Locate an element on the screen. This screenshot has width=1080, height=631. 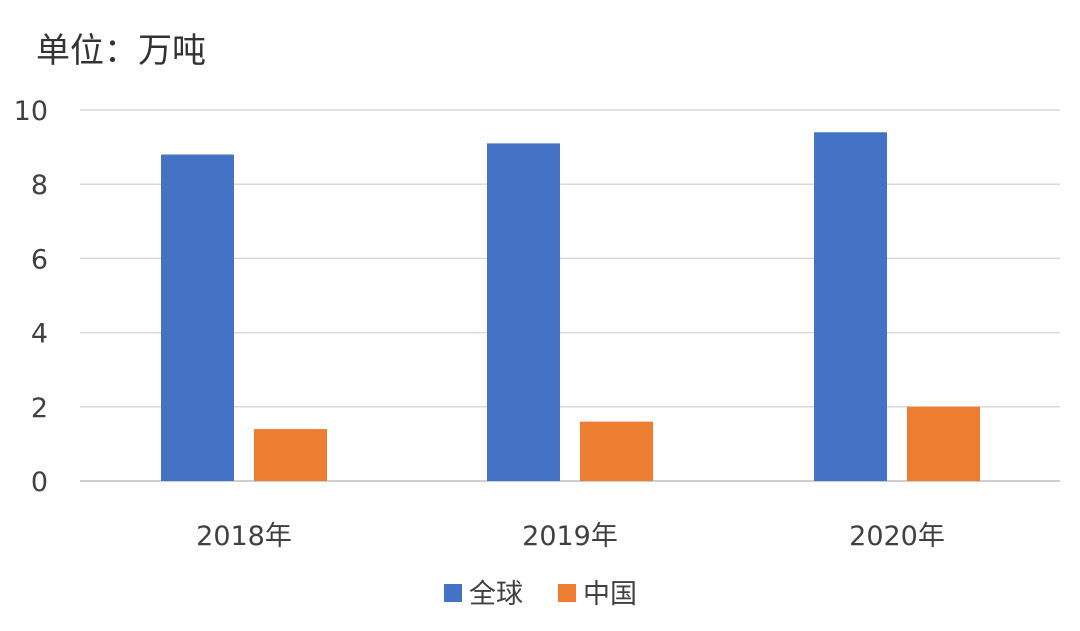
legend-swatch-中国 is located at coordinates (567, 593).